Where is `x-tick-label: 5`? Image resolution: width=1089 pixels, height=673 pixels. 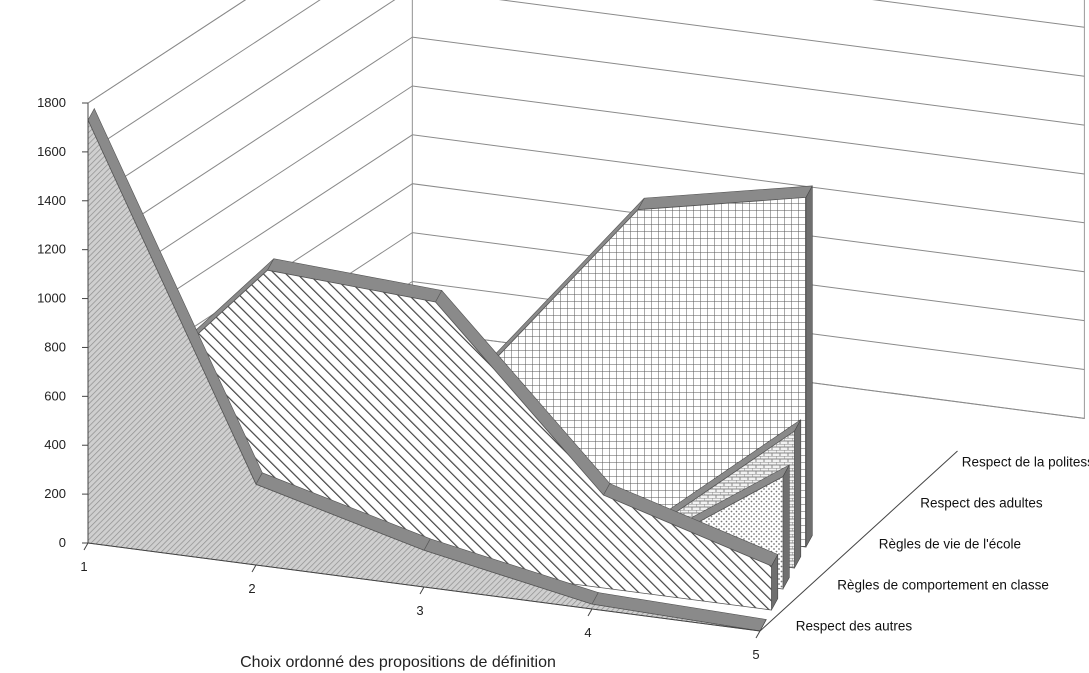
x-tick-label: 5 is located at coordinates (755, 654).